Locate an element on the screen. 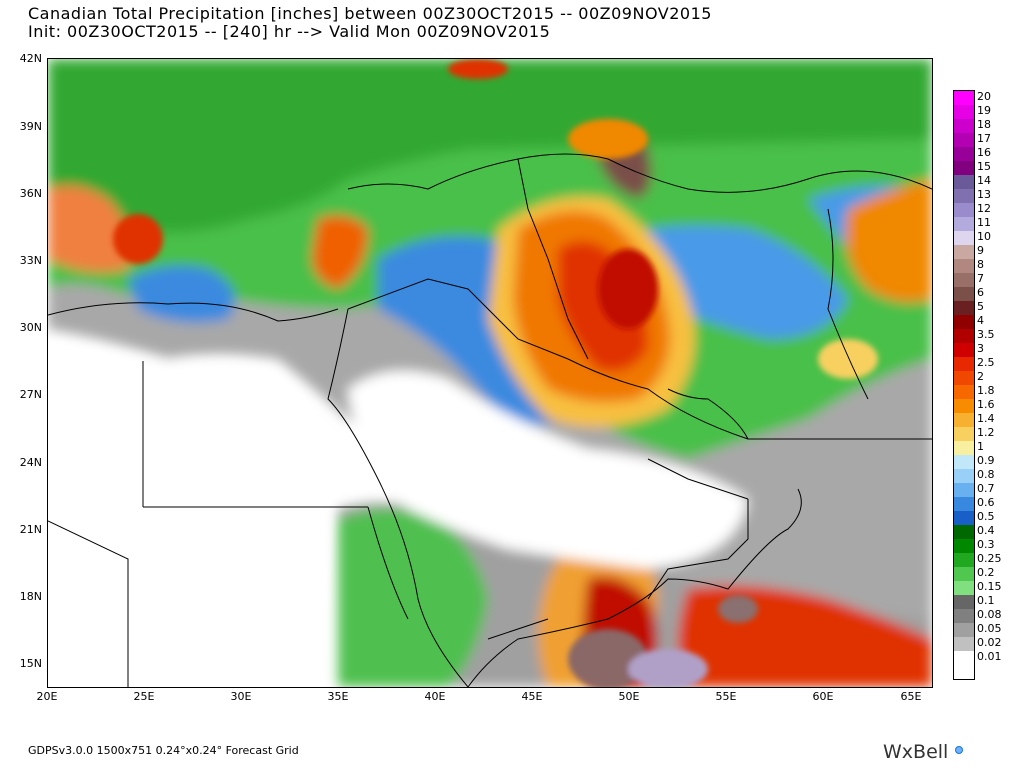 The image size is (1024, 768). lat-label: 15N is located at coordinates (30, 663).